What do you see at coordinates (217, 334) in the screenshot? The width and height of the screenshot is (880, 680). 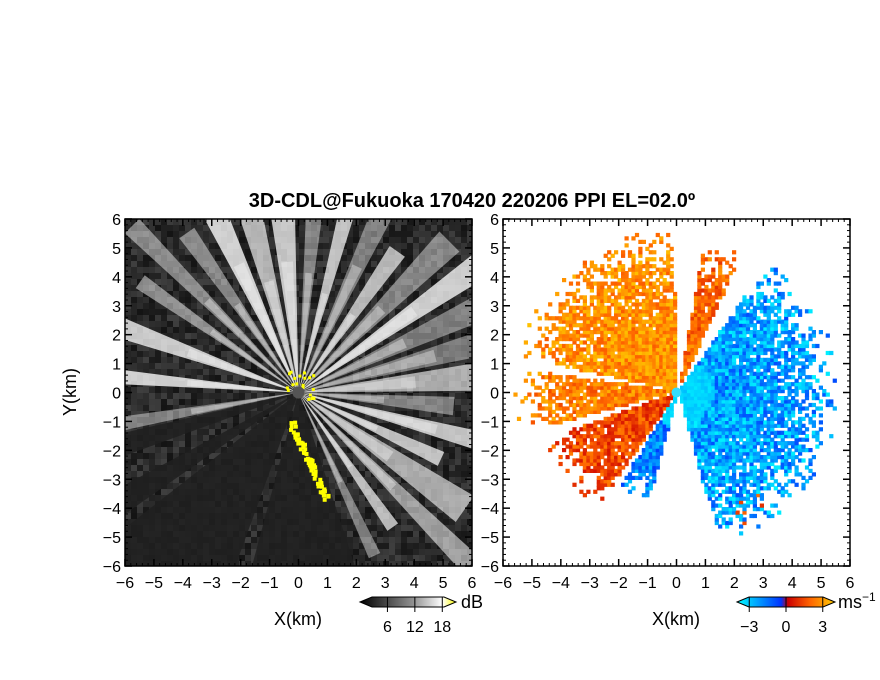 I see `beam` at bounding box center [217, 334].